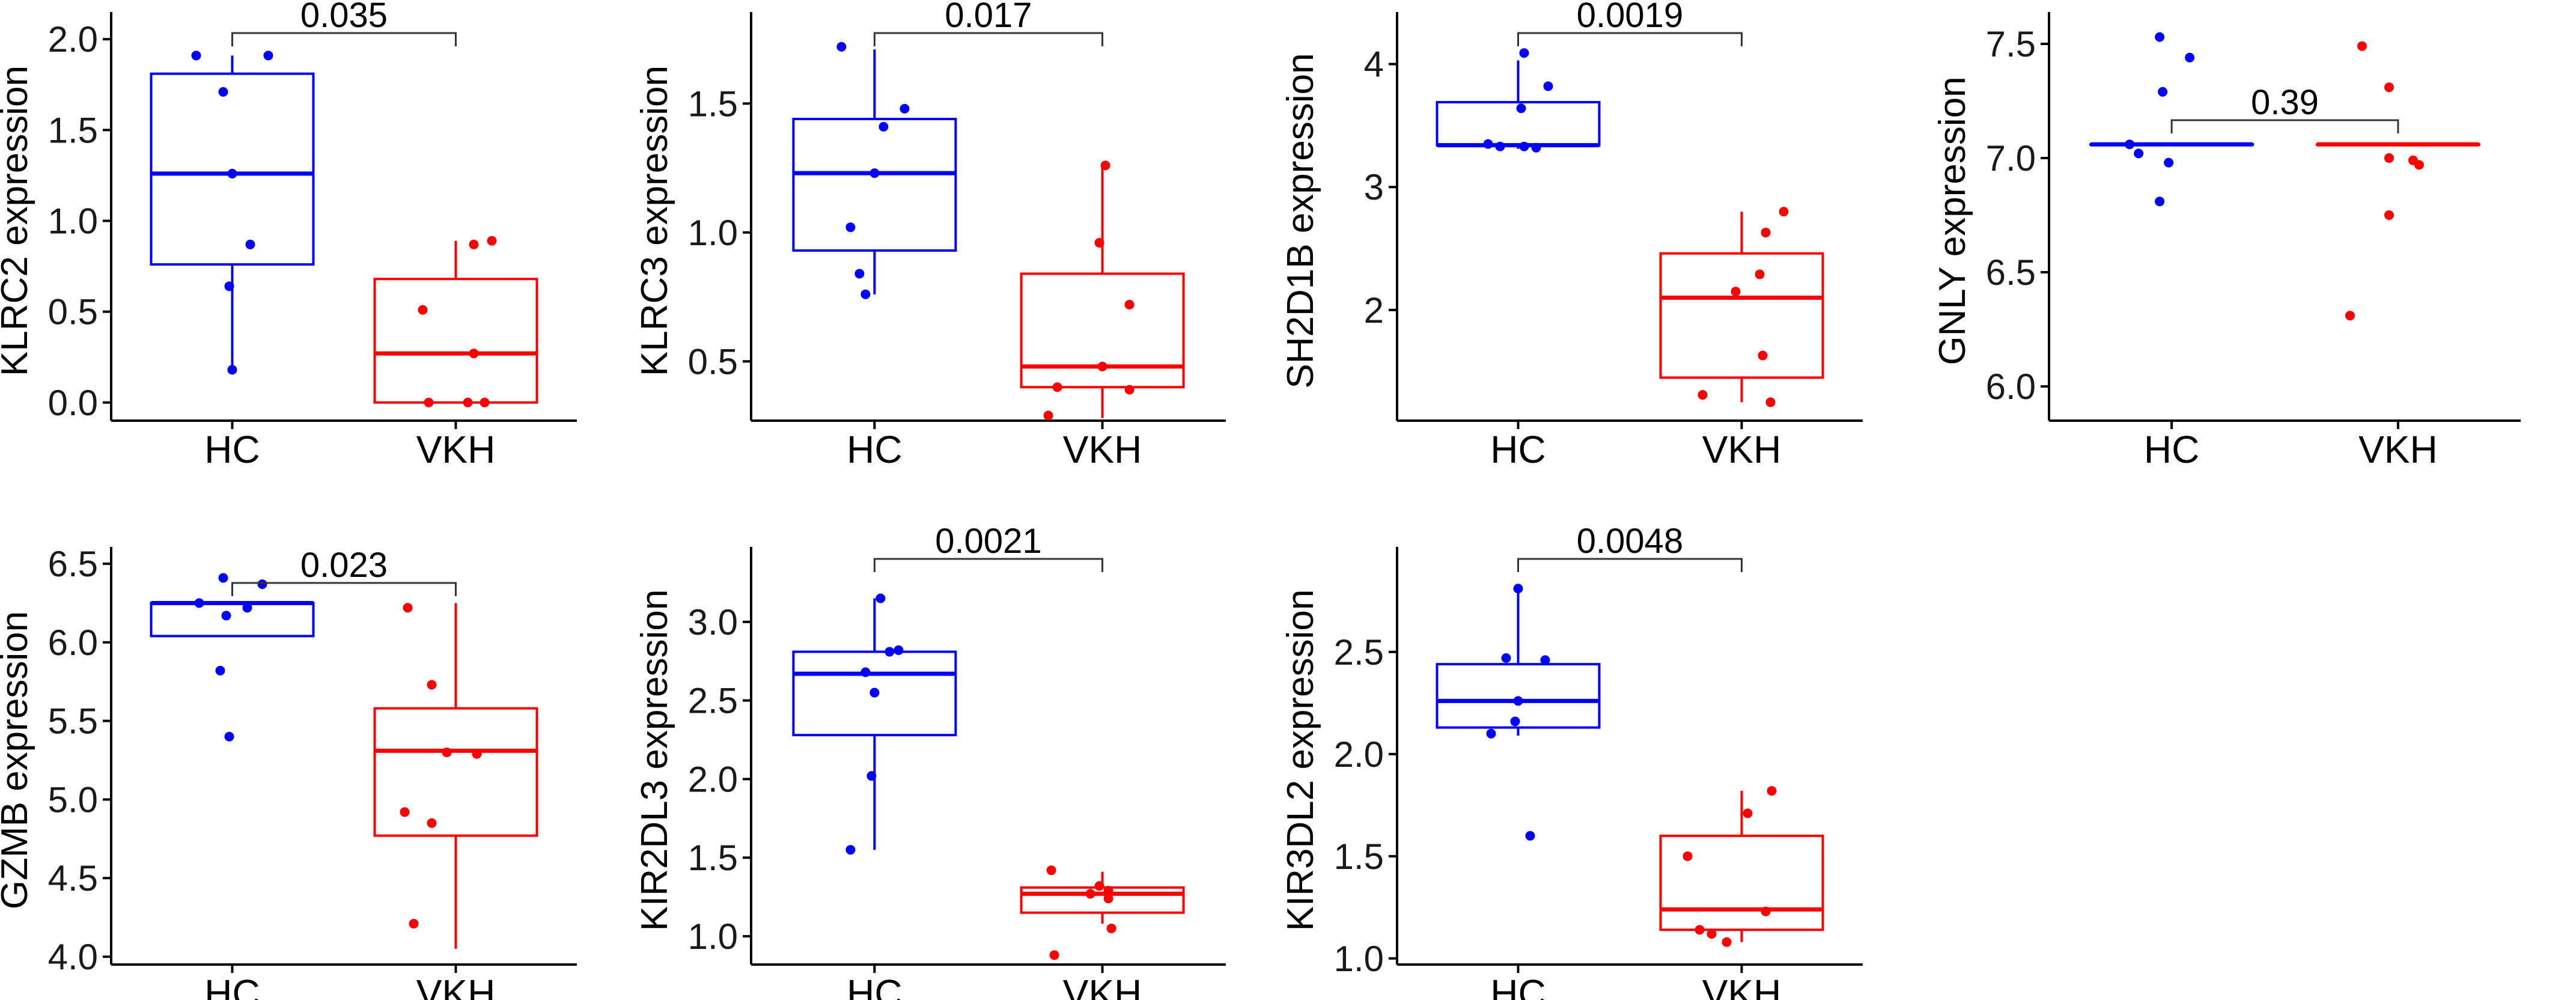  I want to click on panel-3-significance-bracket, so click(1630, 39).